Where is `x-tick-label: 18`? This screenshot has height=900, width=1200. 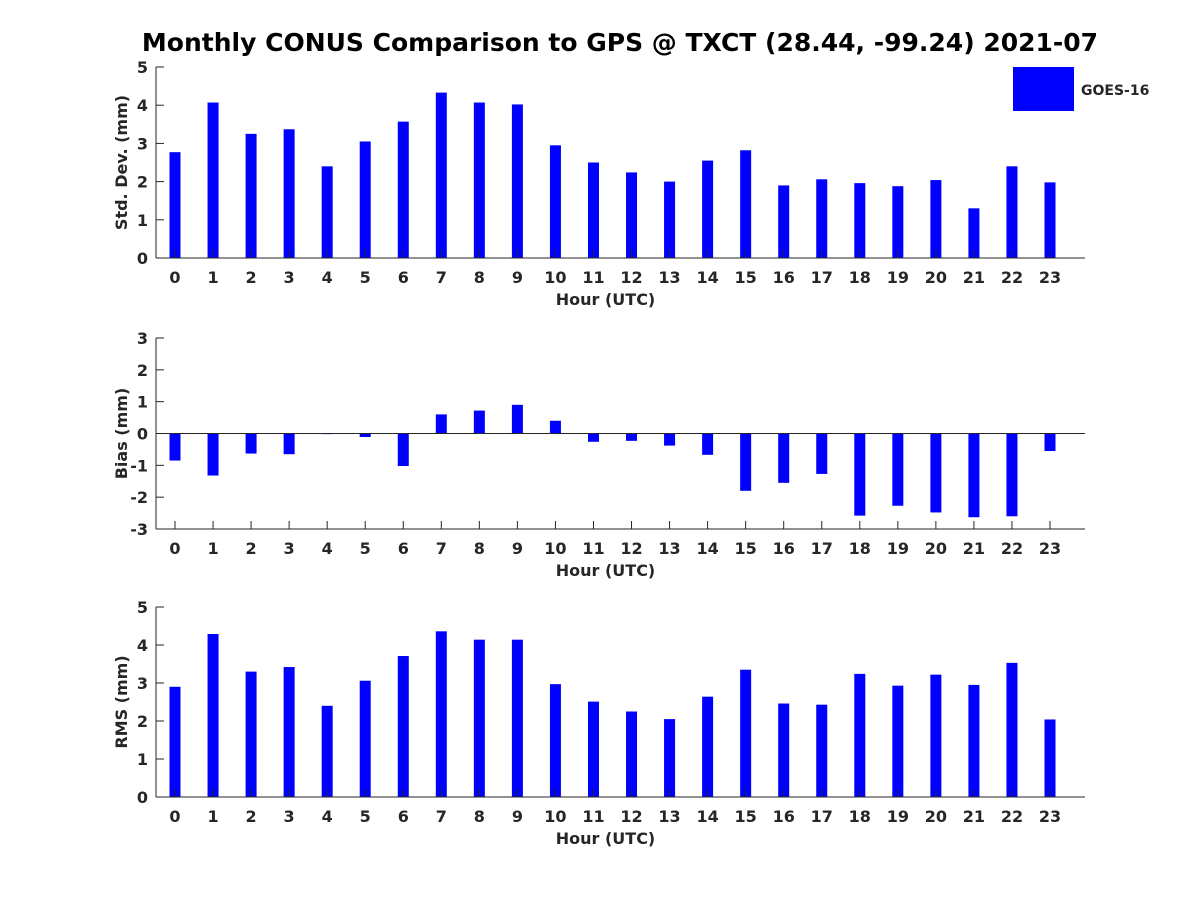
x-tick-label: 18 is located at coordinates (860, 277).